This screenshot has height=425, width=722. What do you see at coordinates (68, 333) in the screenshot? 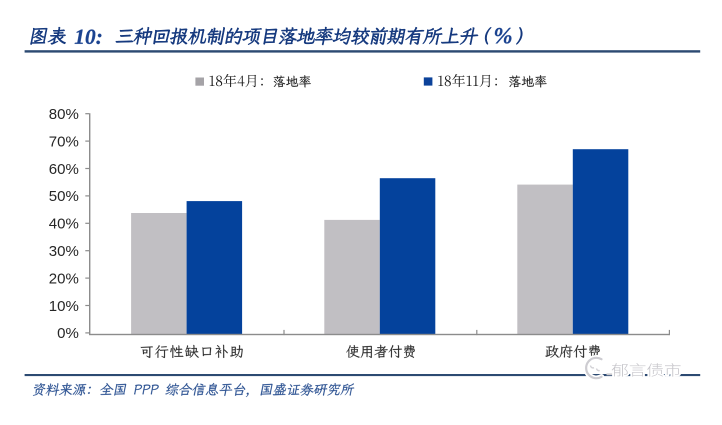
I see `svg-text: 0%` at bounding box center [68, 333].